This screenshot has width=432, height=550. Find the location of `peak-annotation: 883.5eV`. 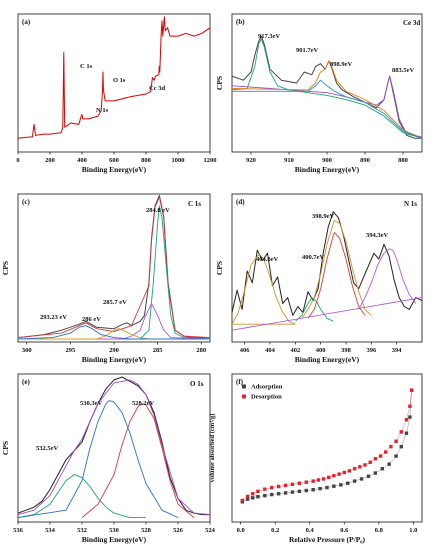

peak-annotation: 883.5eV is located at coordinates (403, 70).